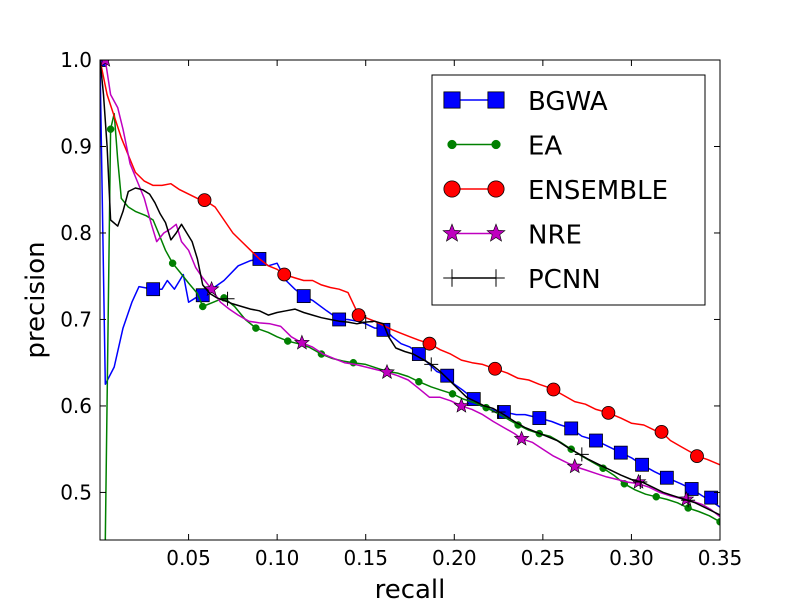 This screenshot has width=800, height=604. I want to click on legend-frame, so click(568, 190).